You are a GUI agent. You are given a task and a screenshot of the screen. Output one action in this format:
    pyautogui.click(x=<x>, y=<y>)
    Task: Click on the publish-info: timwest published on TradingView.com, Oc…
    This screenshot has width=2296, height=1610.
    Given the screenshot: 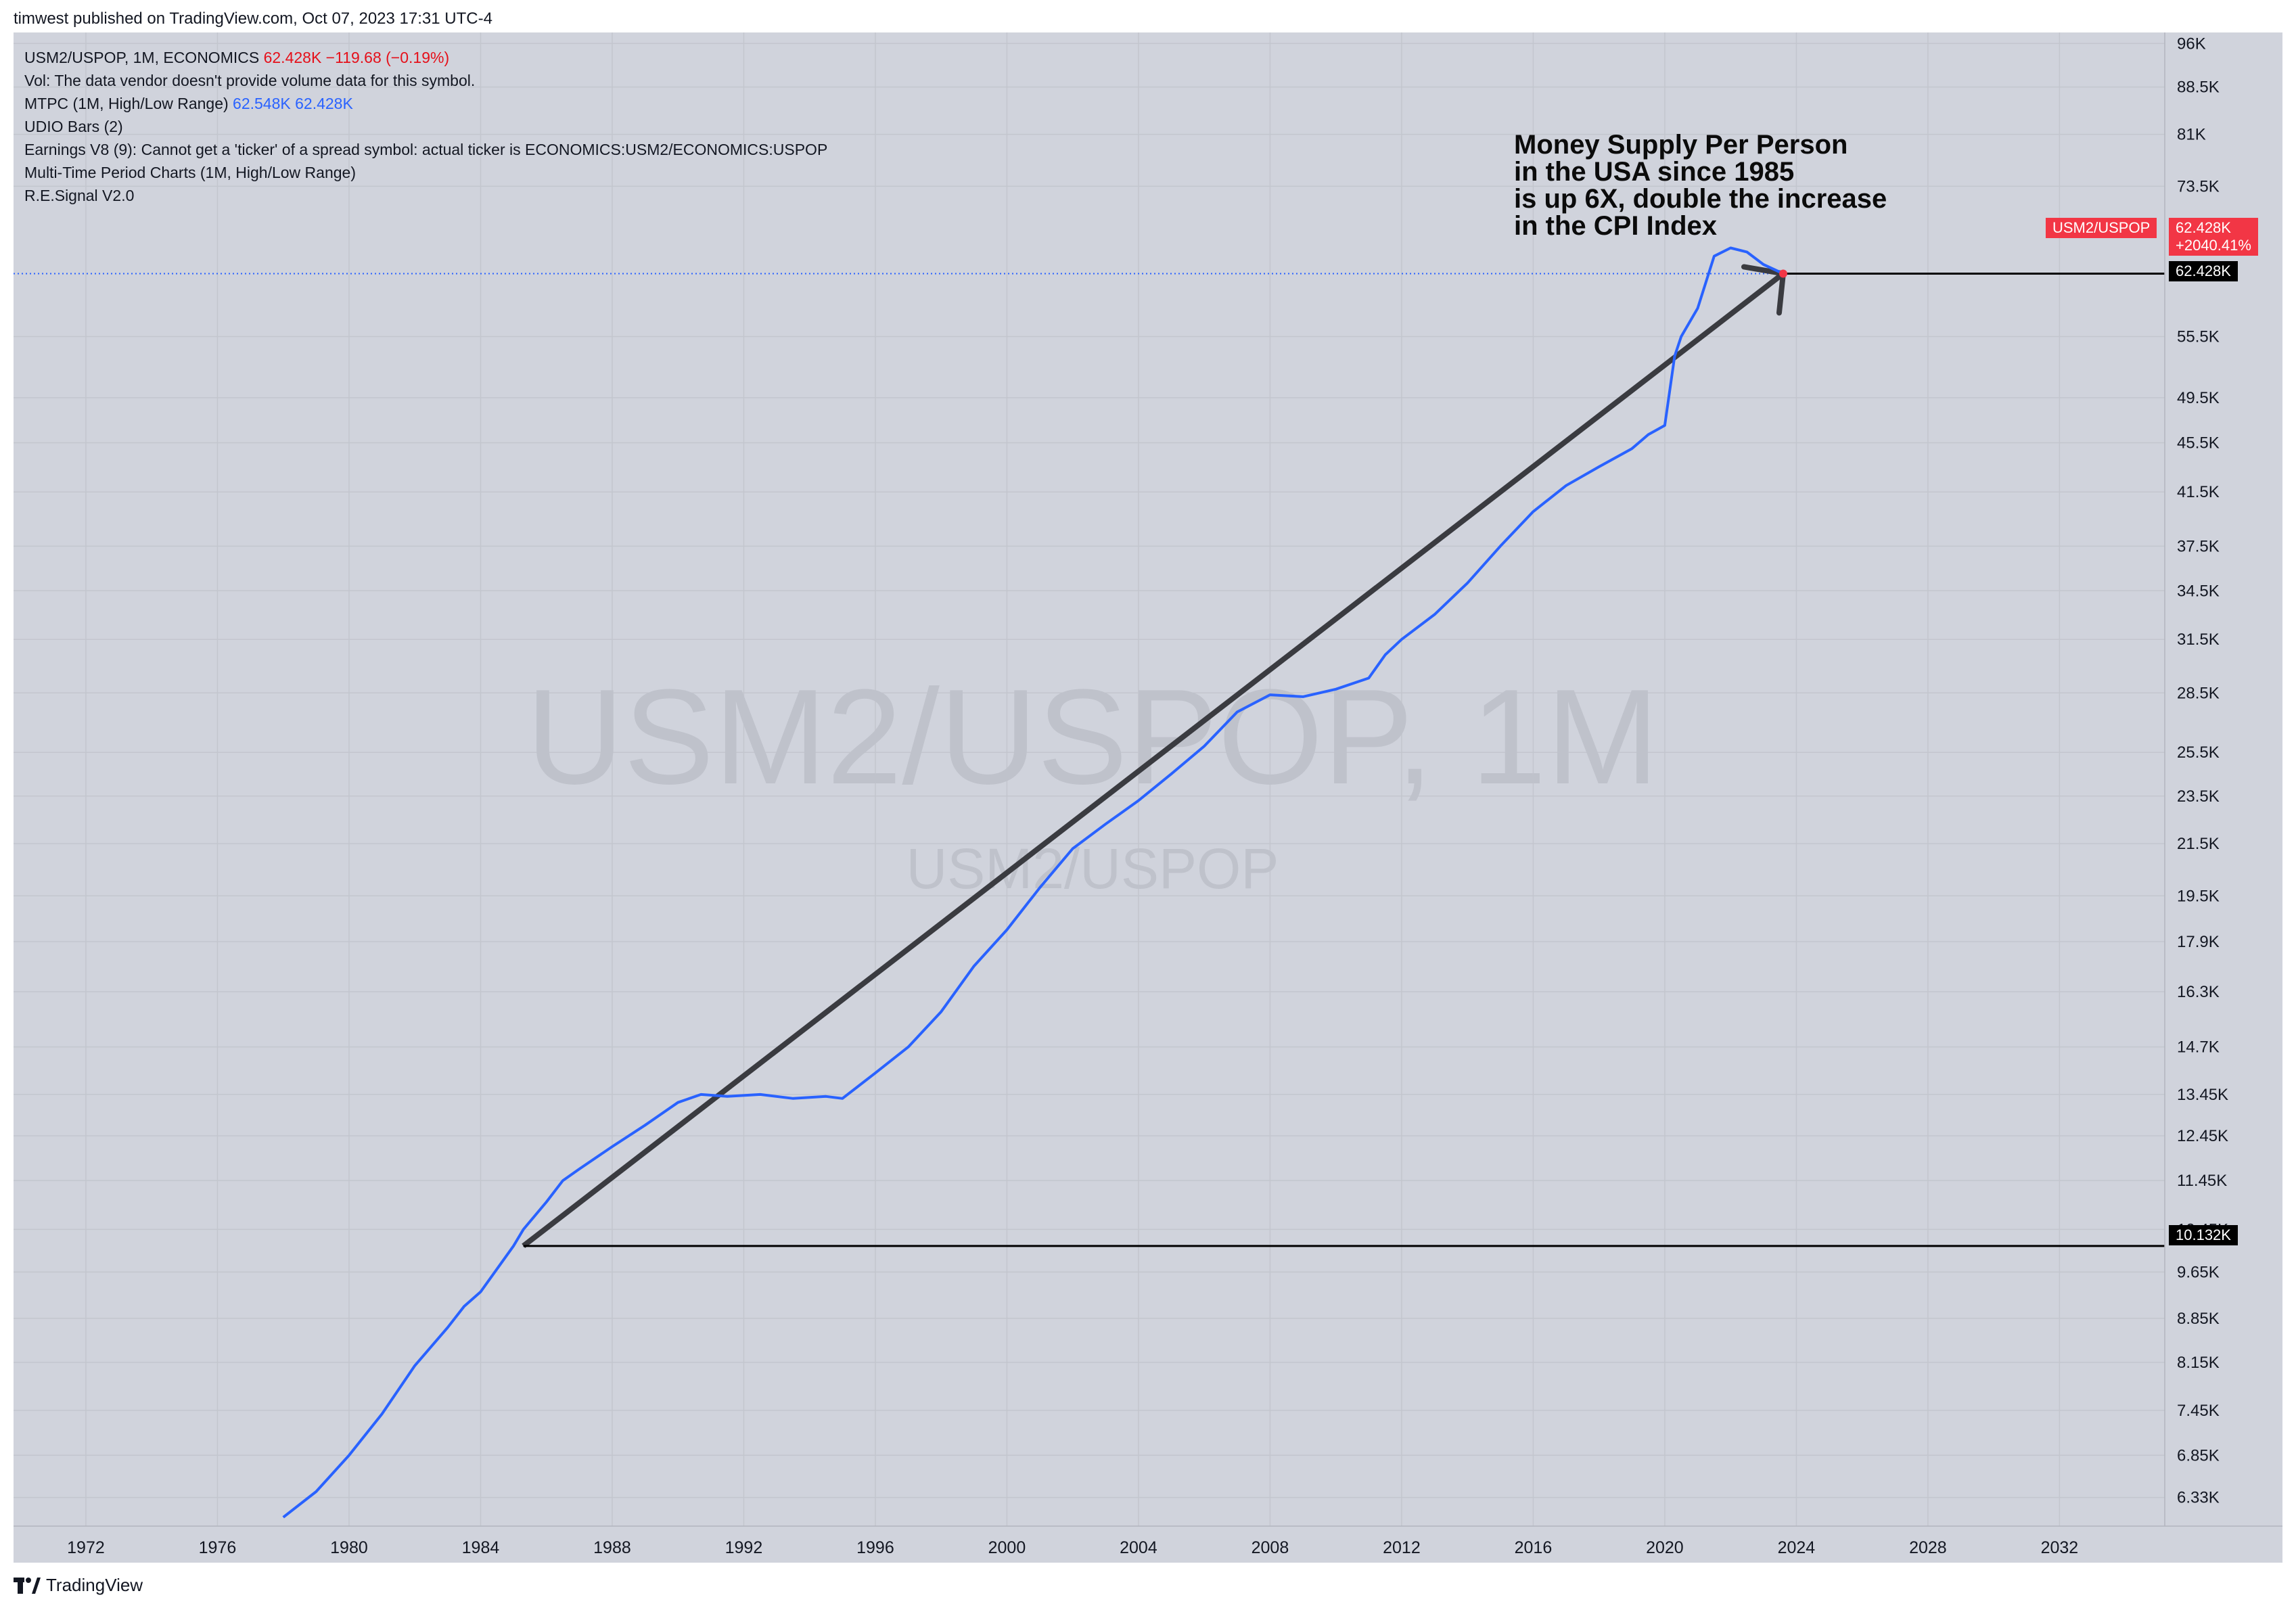 What is the action you would take?
    pyautogui.click(x=253, y=18)
    